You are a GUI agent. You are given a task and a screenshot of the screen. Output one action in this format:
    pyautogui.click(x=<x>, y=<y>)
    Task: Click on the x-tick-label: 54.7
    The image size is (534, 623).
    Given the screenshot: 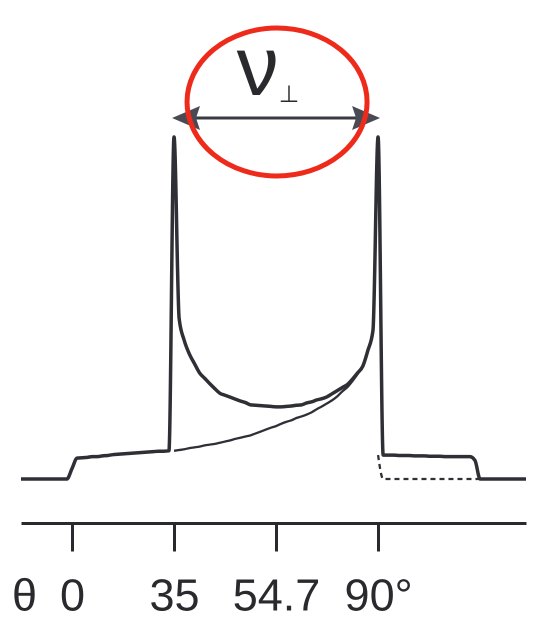 What is the action you would take?
    pyautogui.click(x=276, y=595)
    